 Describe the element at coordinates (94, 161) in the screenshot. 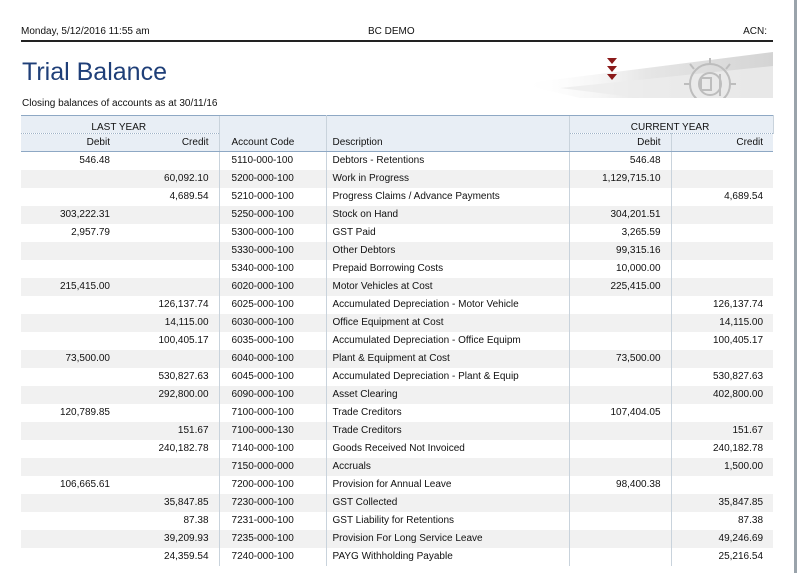

I see `ly-debit-cell: 546.48` at that location.